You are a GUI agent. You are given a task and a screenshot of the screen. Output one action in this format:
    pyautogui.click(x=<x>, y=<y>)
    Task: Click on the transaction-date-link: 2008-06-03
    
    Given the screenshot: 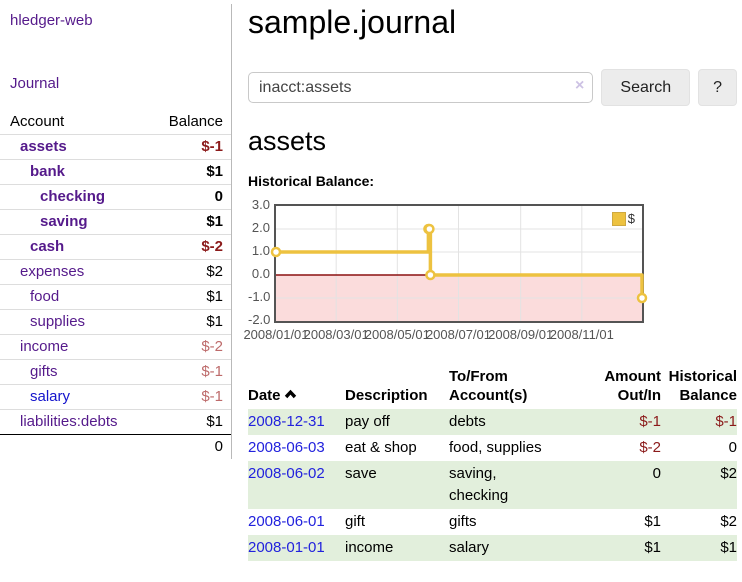 What is the action you would take?
    pyautogui.click(x=286, y=447)
    